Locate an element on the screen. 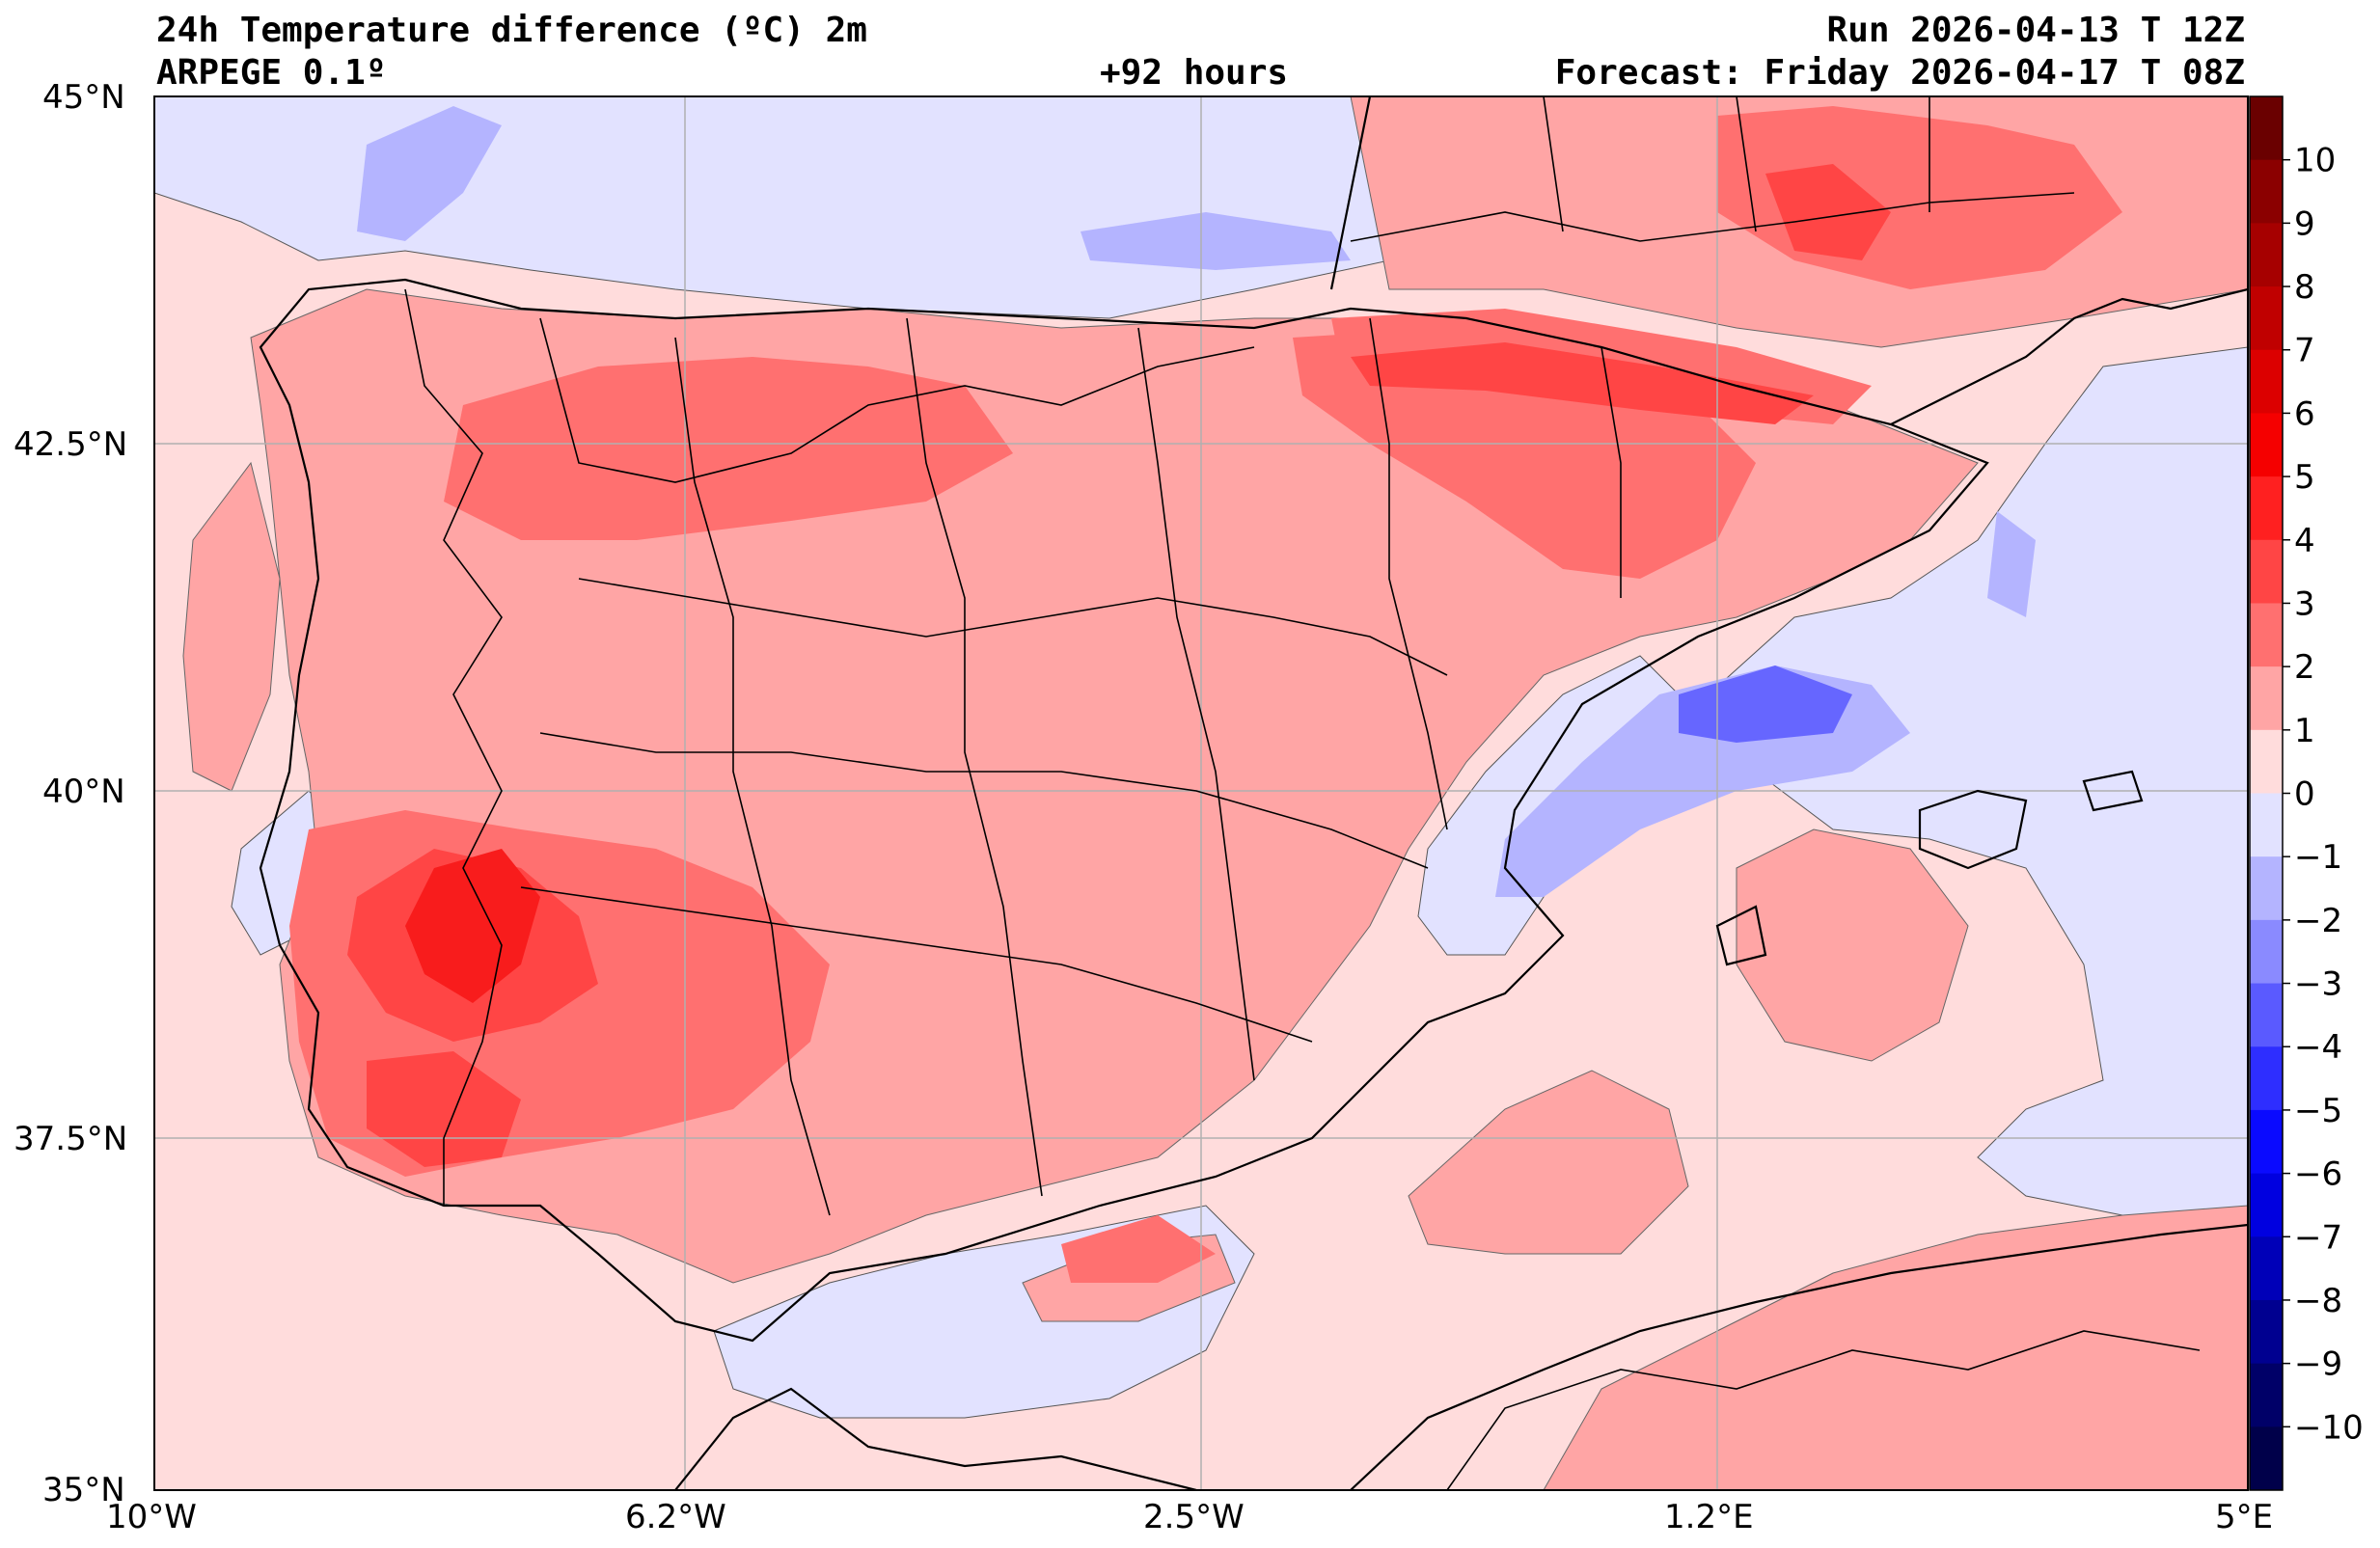 Image resolution: width=2380 pixels, height=1548 pixels. colorbar-label: −7 is located at coordinates (2318, 1238).